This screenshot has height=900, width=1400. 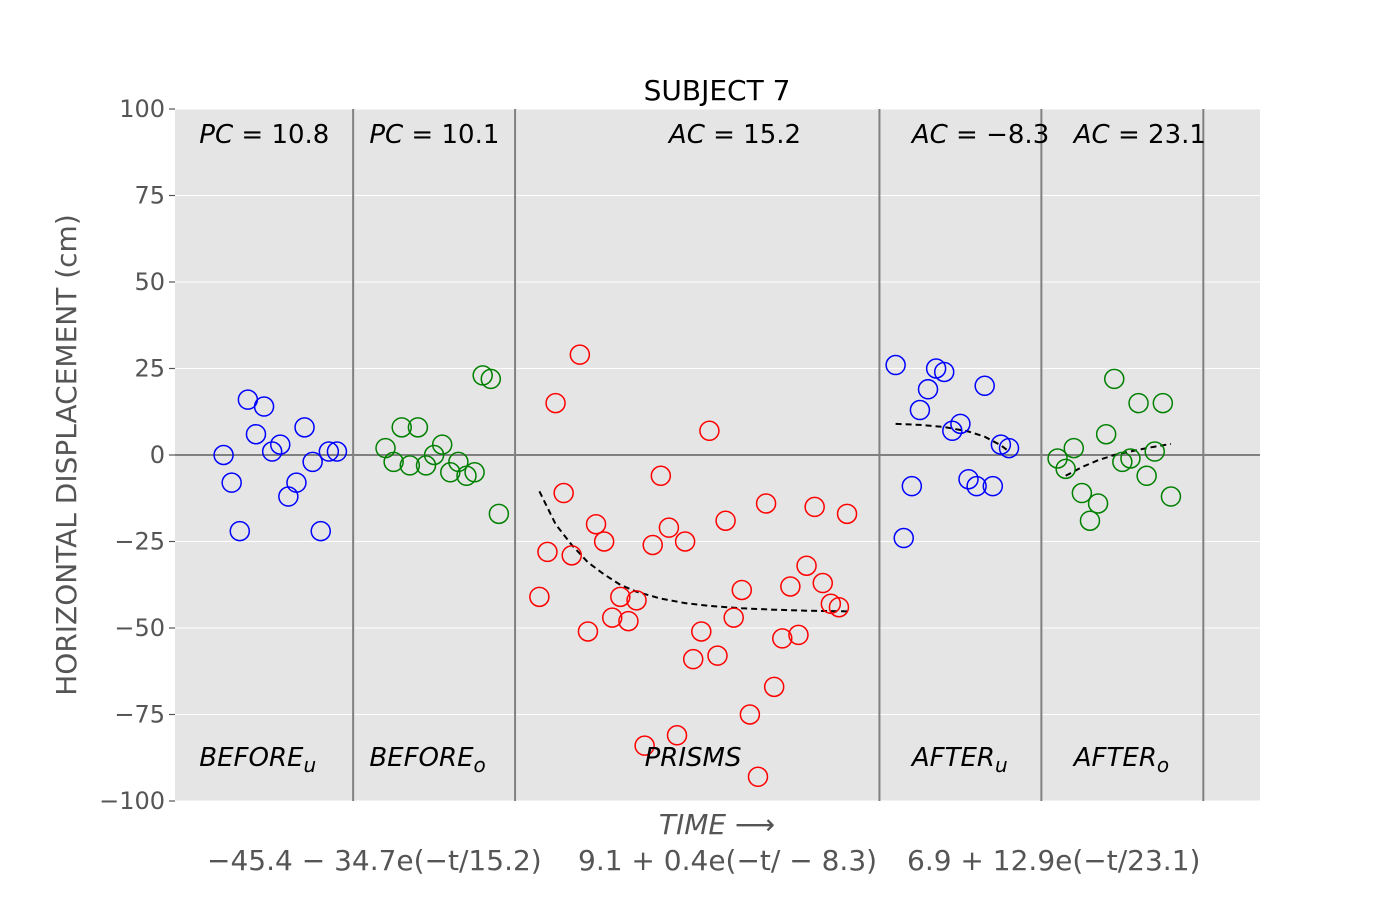 I want to click on y-tick-label: 0, so click(x=157, y=455).